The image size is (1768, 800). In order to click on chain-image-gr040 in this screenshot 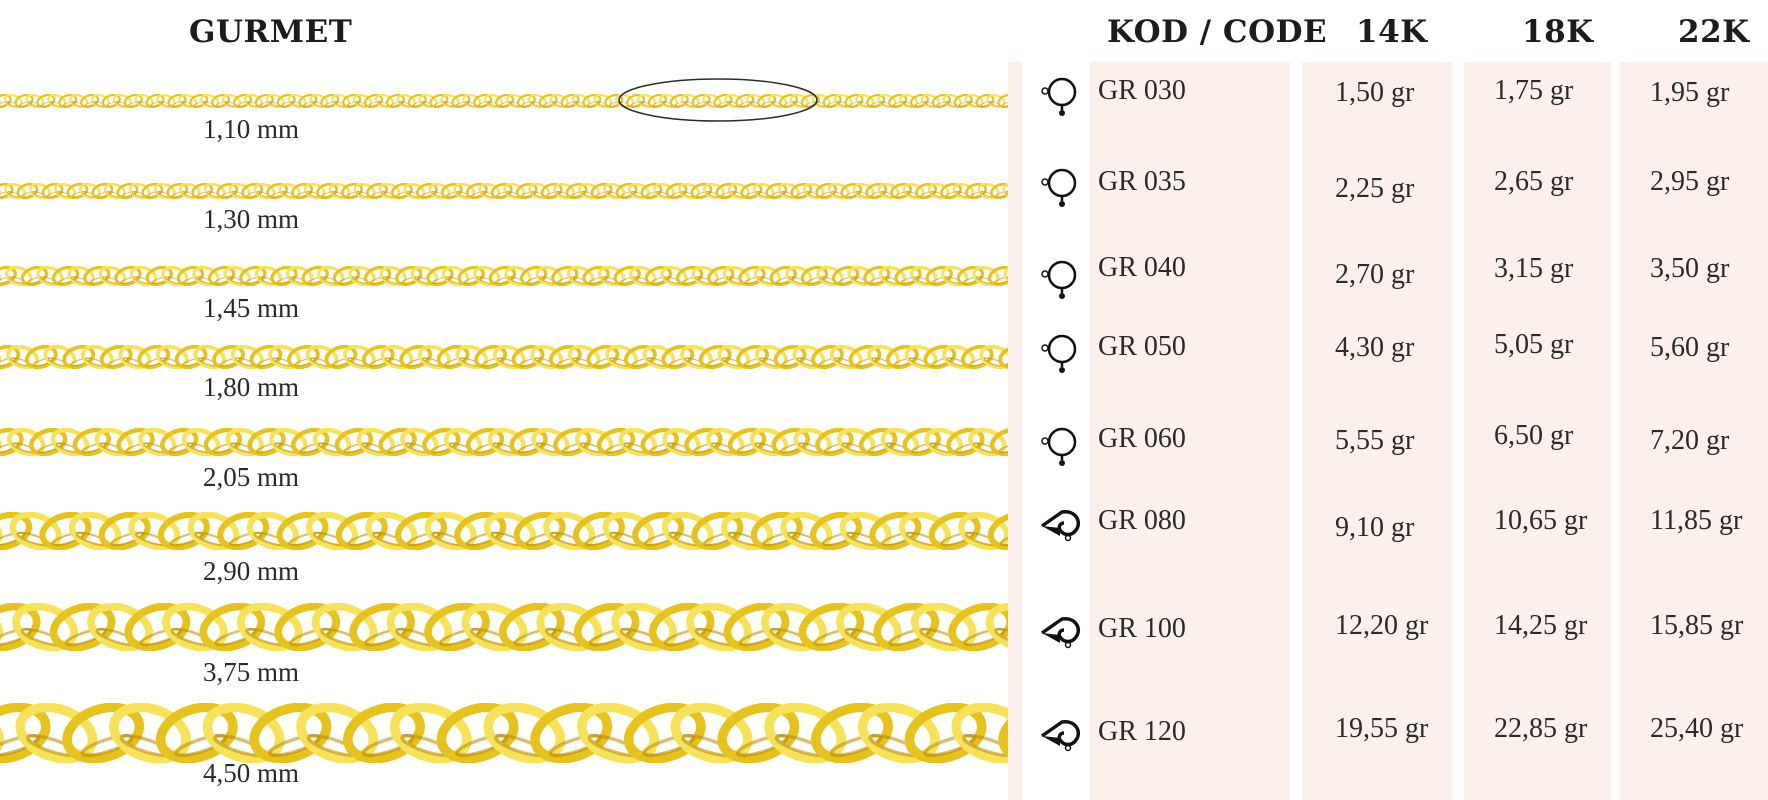, I will do `click(504, 276)`.